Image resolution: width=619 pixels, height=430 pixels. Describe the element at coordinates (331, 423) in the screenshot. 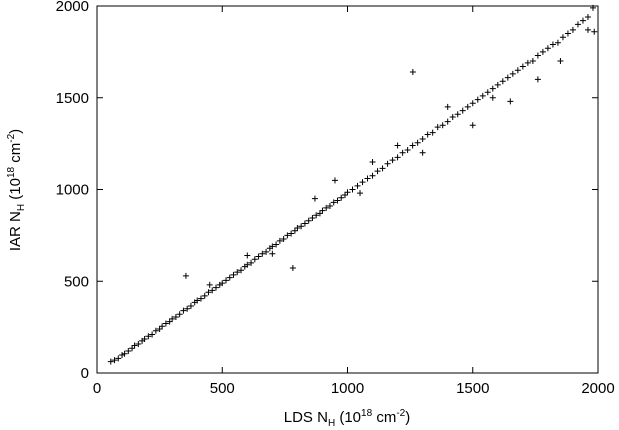

I see `x-label-part: H` at that location.